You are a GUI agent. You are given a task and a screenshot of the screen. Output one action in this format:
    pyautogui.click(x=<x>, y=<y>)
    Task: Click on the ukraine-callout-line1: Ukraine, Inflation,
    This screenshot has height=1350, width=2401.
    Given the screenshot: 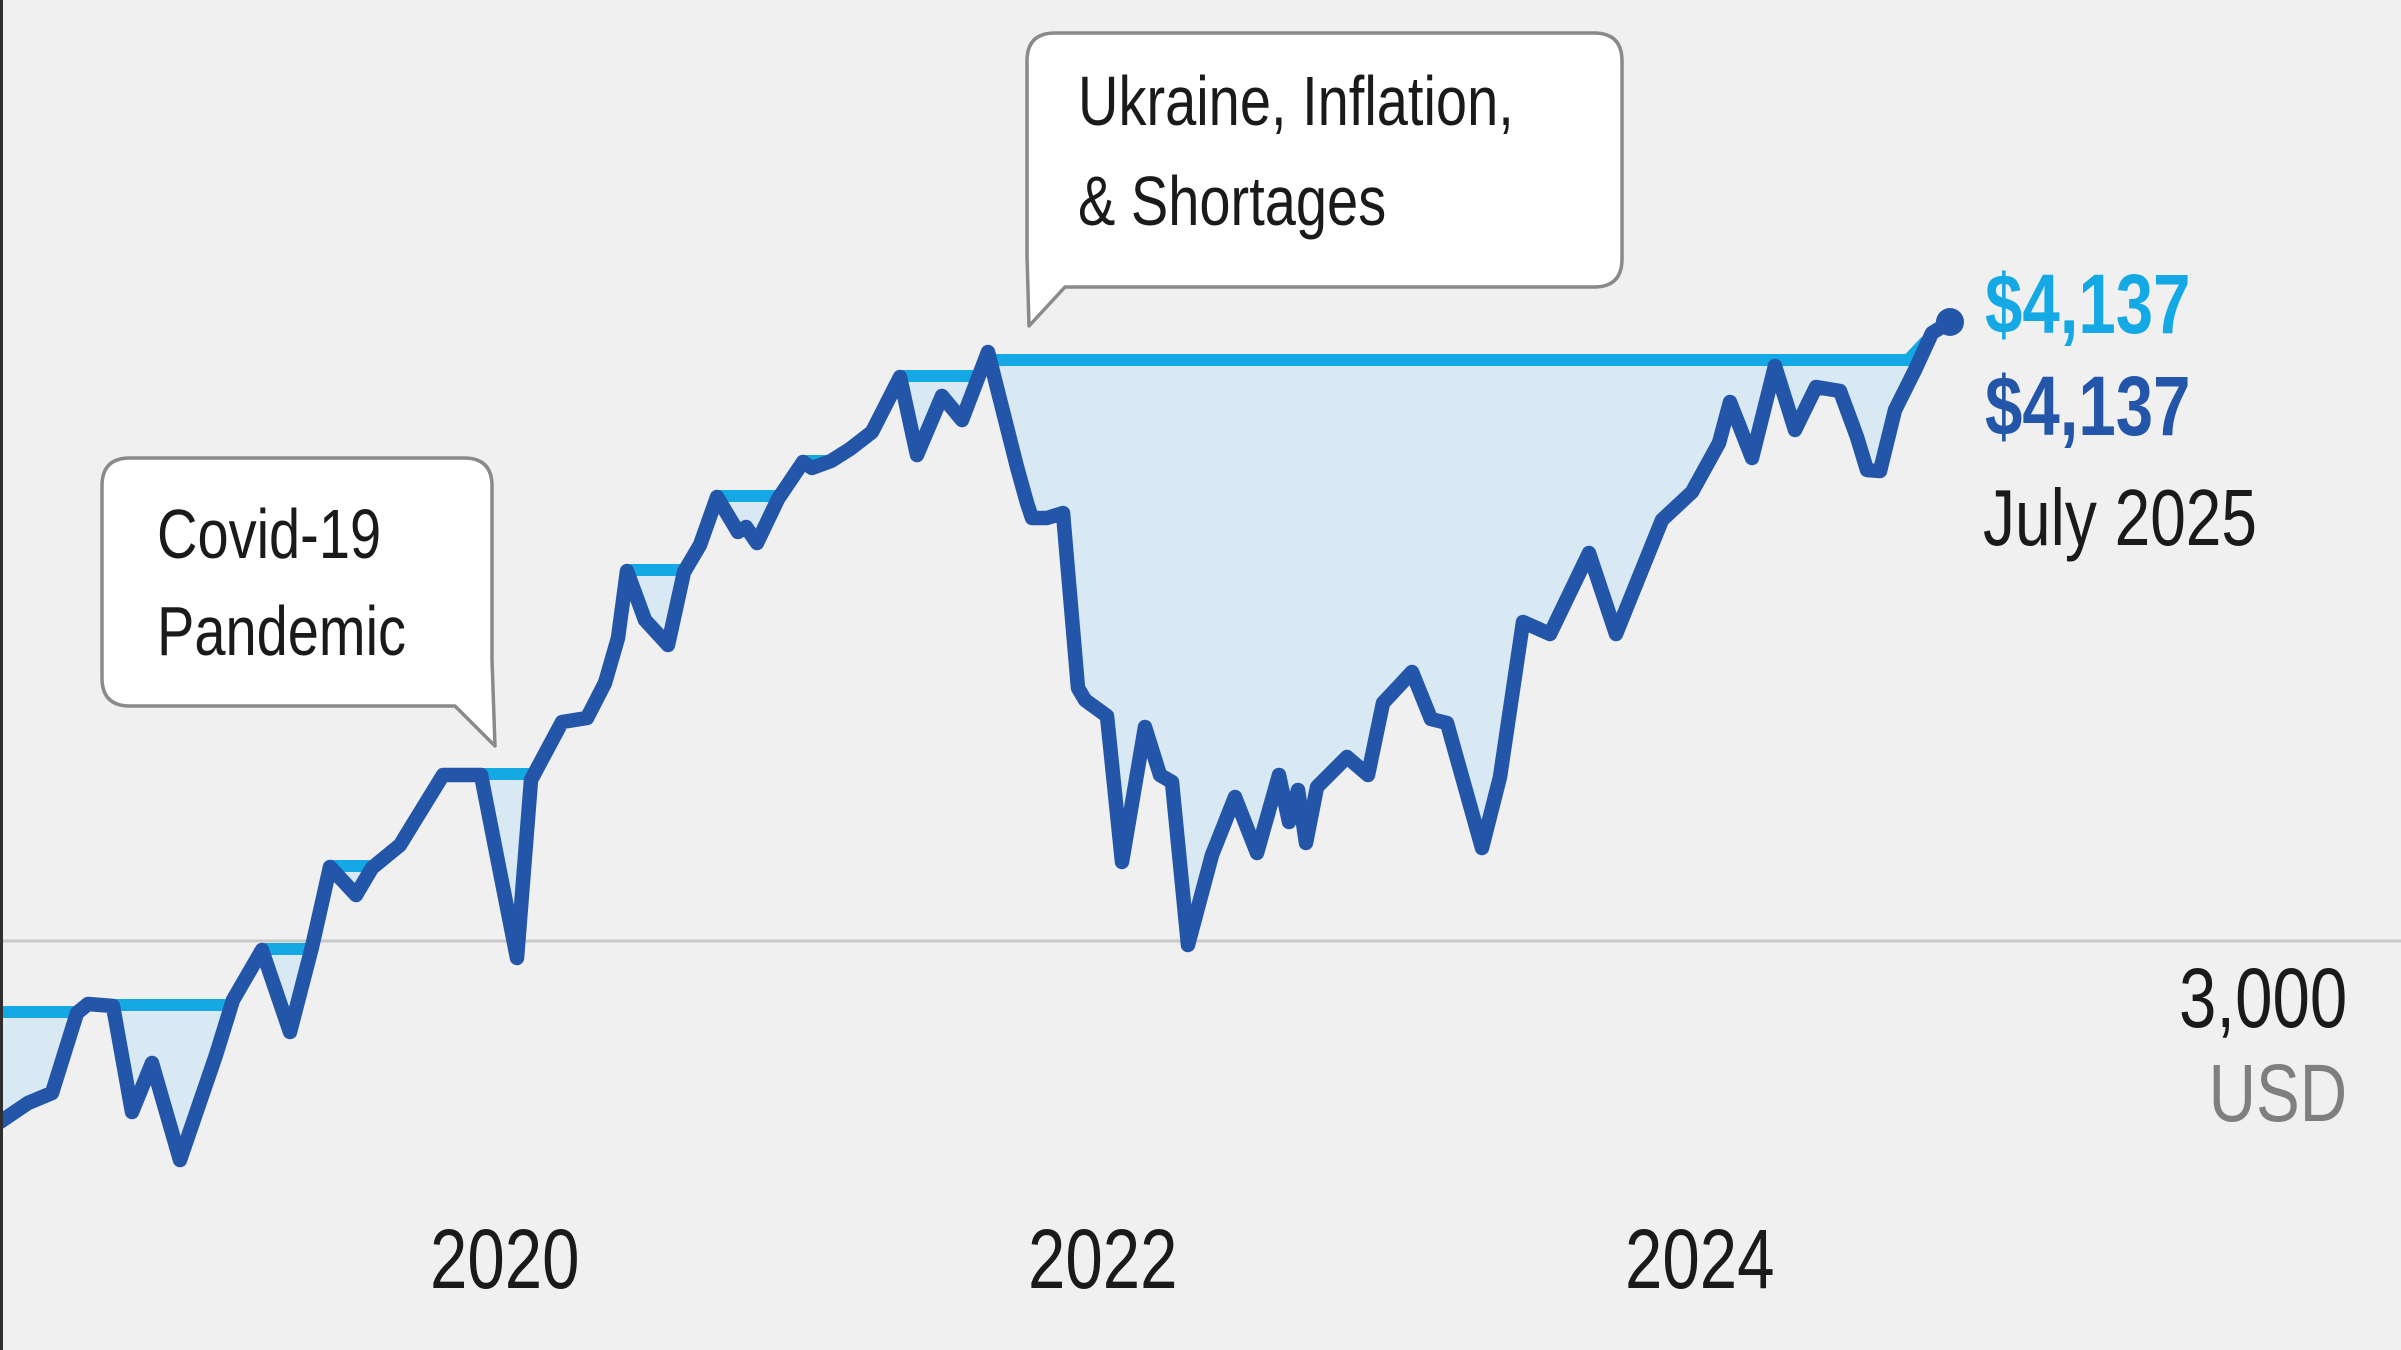 What is the action you would take?
    pyautogui.click(x=1296, y=101)
    